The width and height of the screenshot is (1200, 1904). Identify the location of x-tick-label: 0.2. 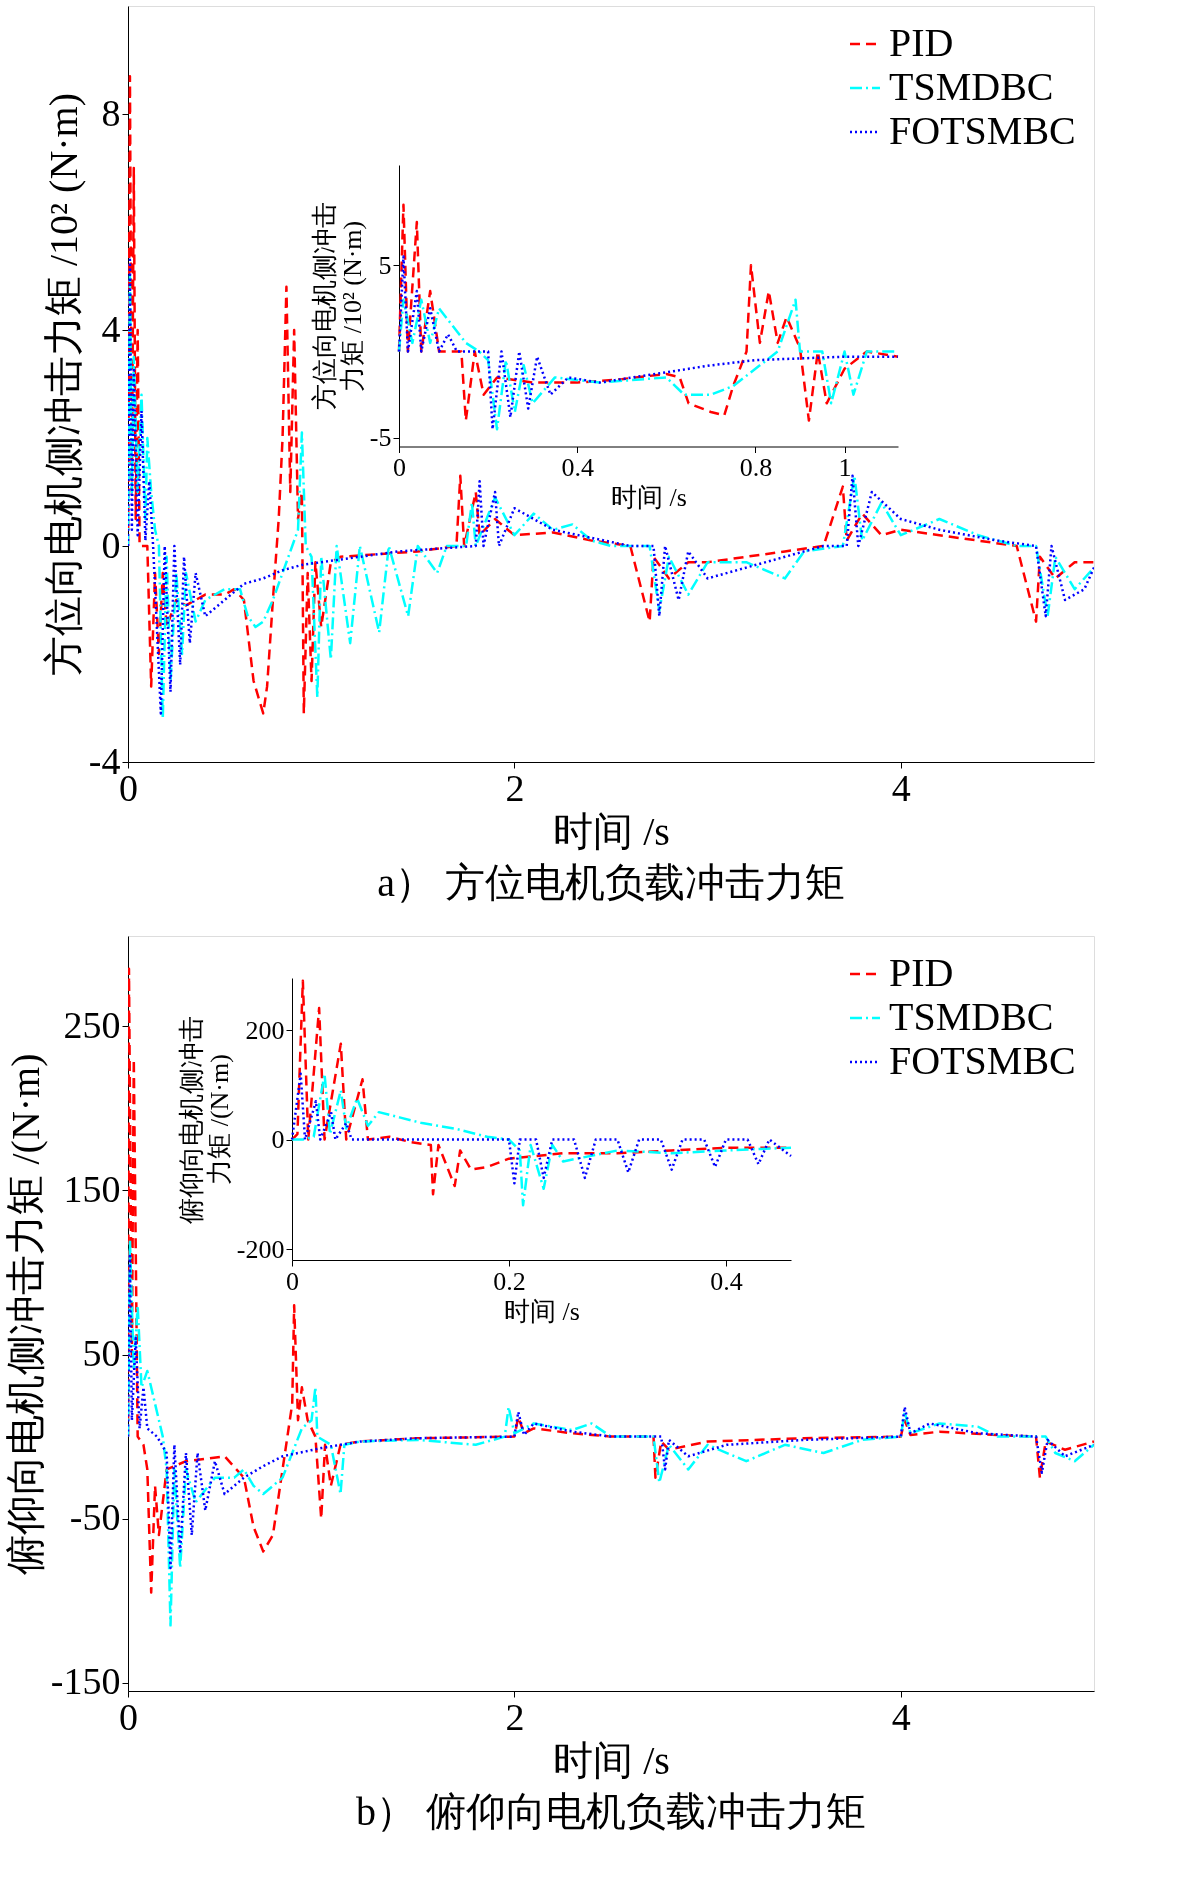
(509, 1281).